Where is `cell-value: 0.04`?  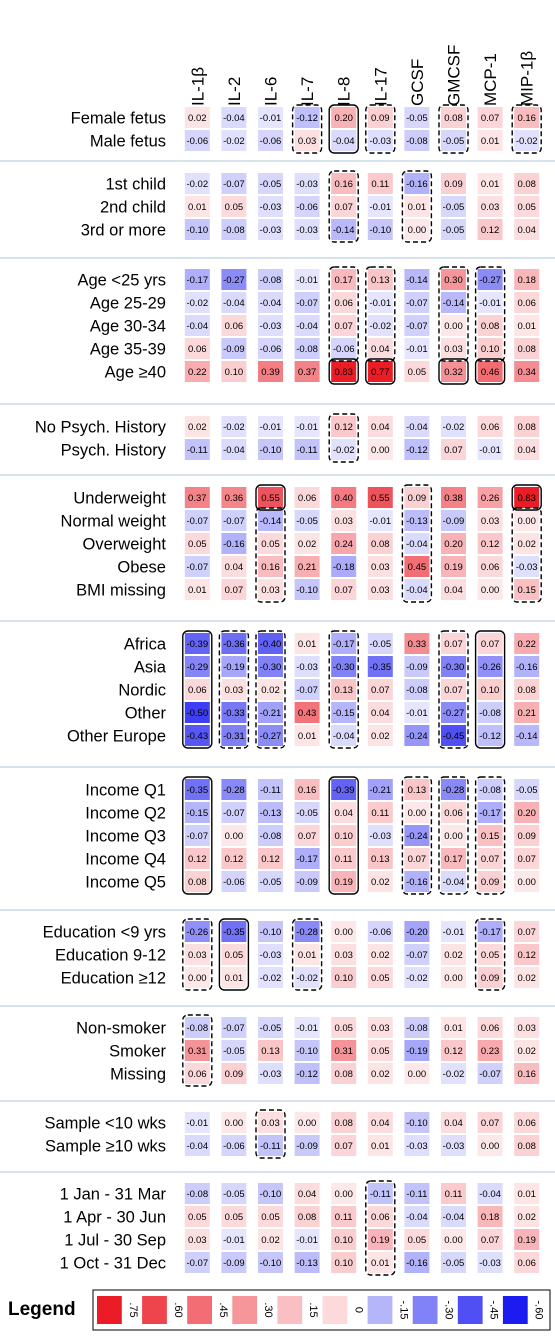 cell-value: 0.04 is located at coordinates (380, 713).